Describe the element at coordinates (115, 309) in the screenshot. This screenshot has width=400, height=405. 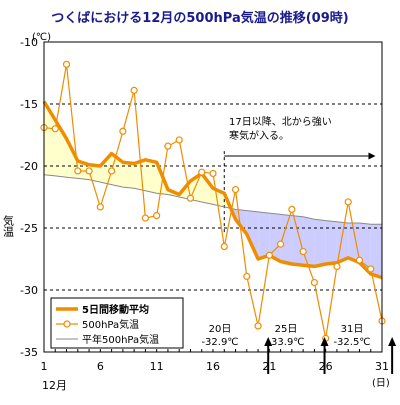
I see `legend-ma-label: 5日間移動平均` at that location.